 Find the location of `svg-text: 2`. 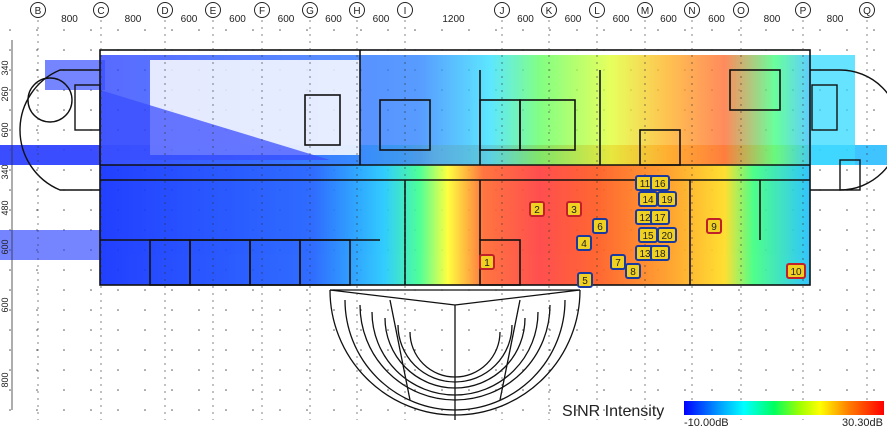

svg-text: 2 is located at coordinates (537, 210).